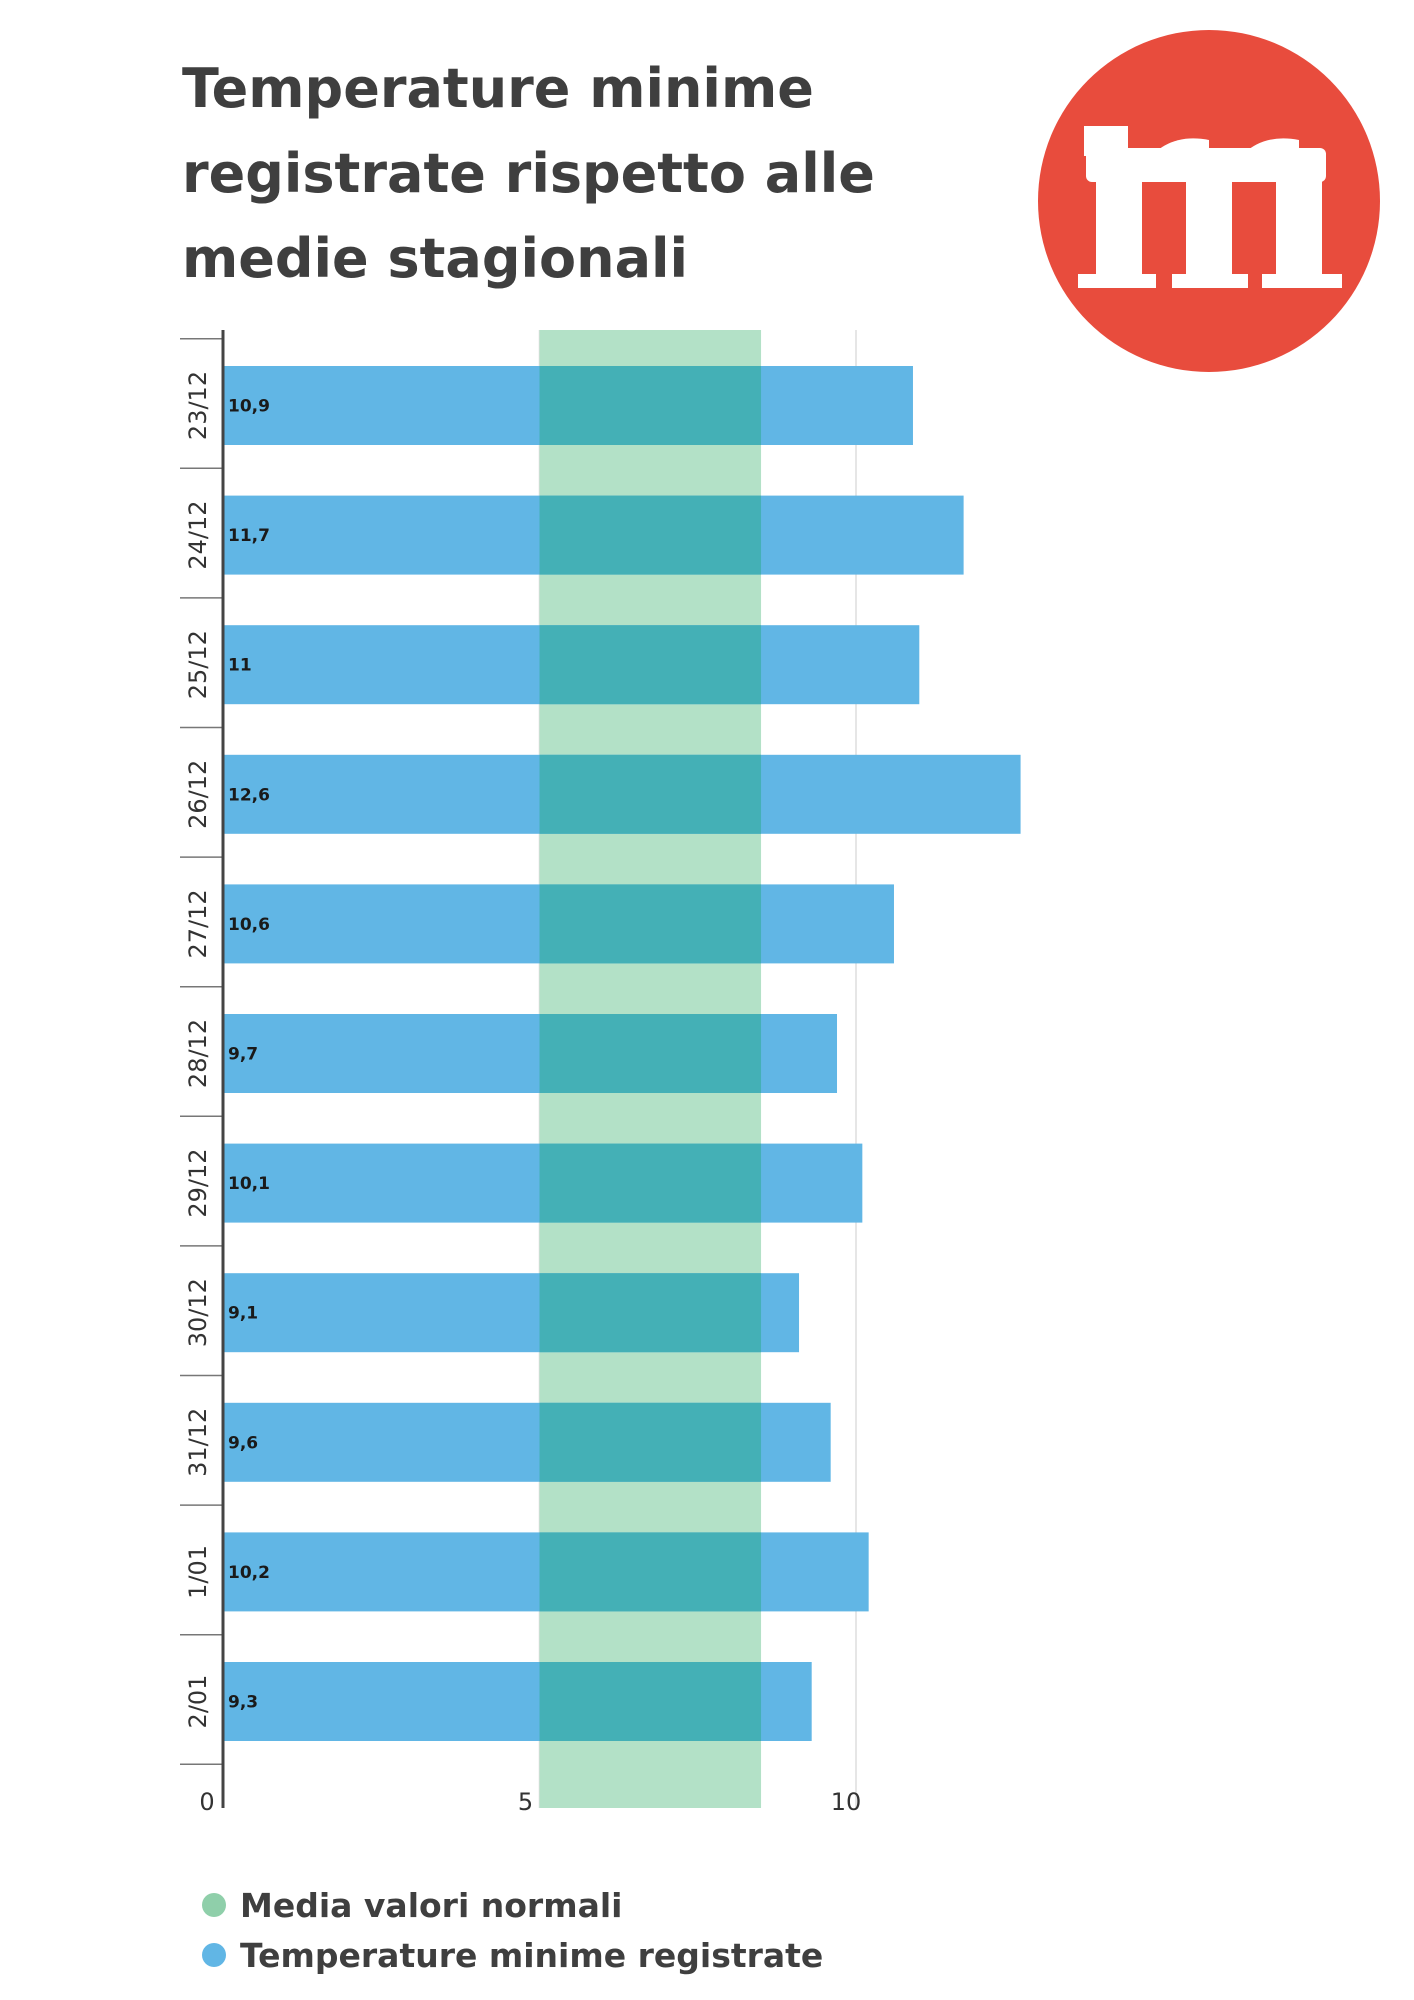 This screenshot has height=2000, width=1414. Describe the element at coordinates (243, 1703) in the screenshot. I see `data-label: 9,3` at that location.